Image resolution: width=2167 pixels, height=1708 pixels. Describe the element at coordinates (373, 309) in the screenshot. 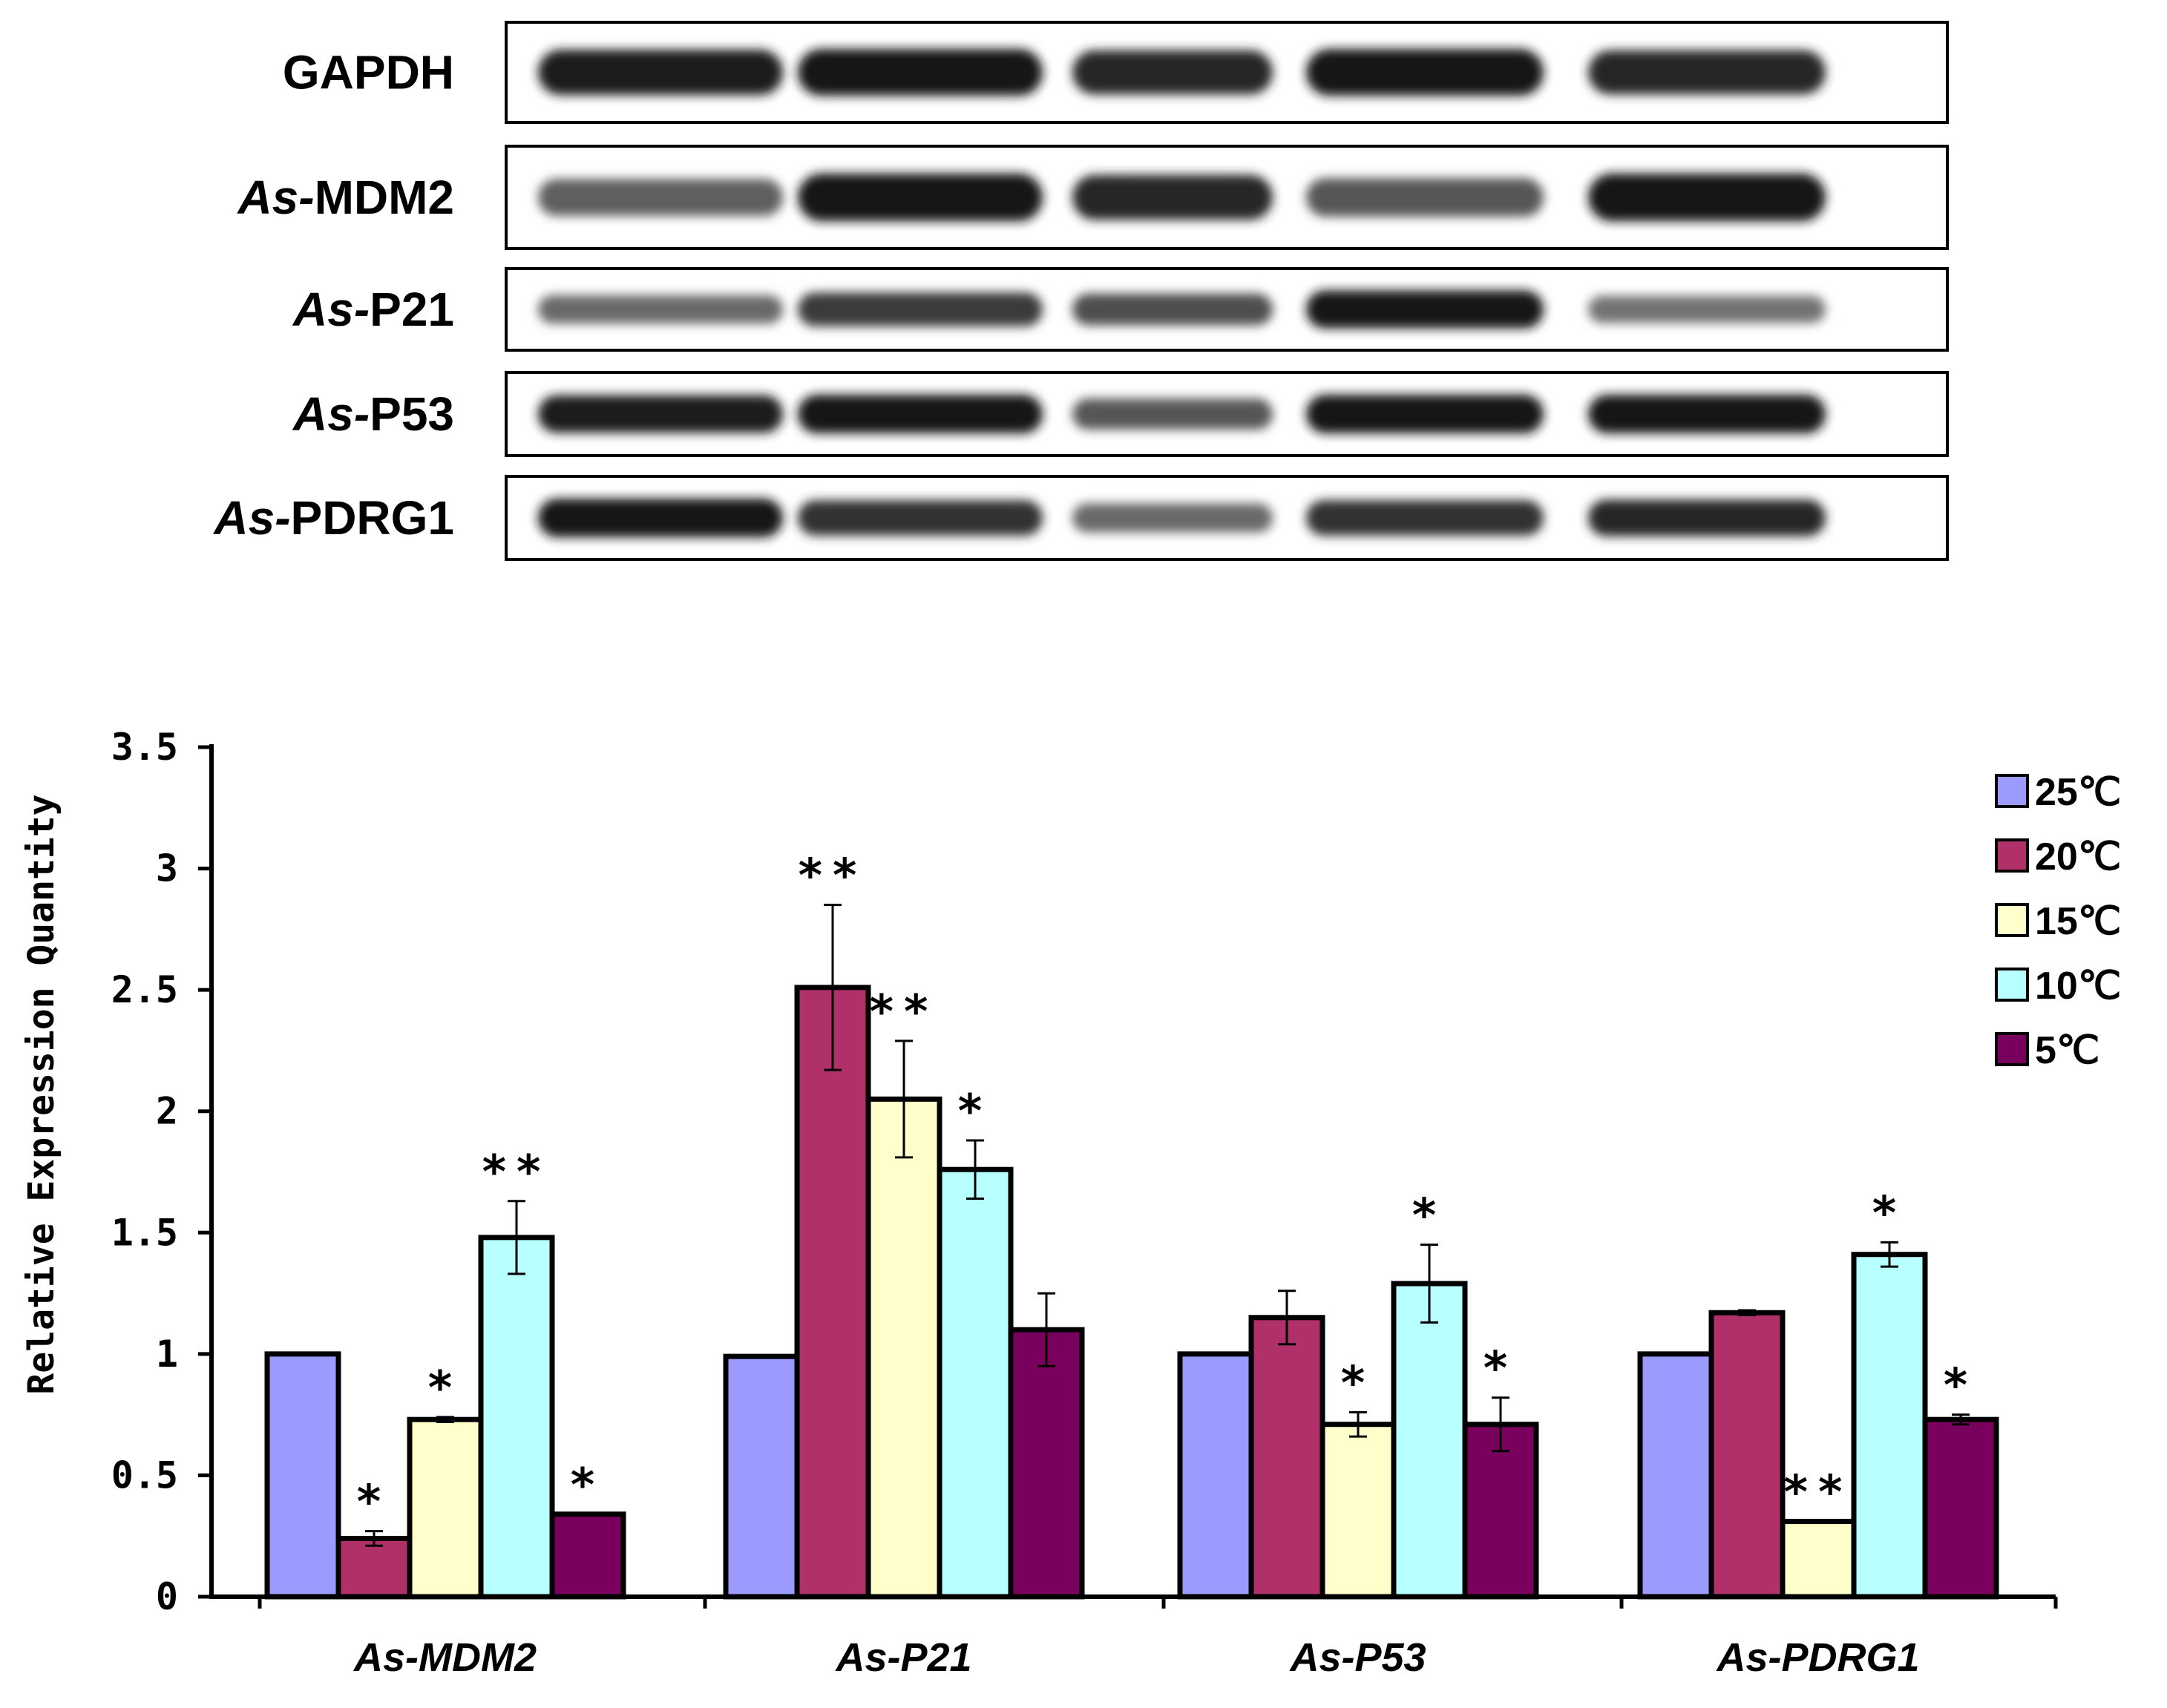

I see `blot-row-label: As-P21` at that location.